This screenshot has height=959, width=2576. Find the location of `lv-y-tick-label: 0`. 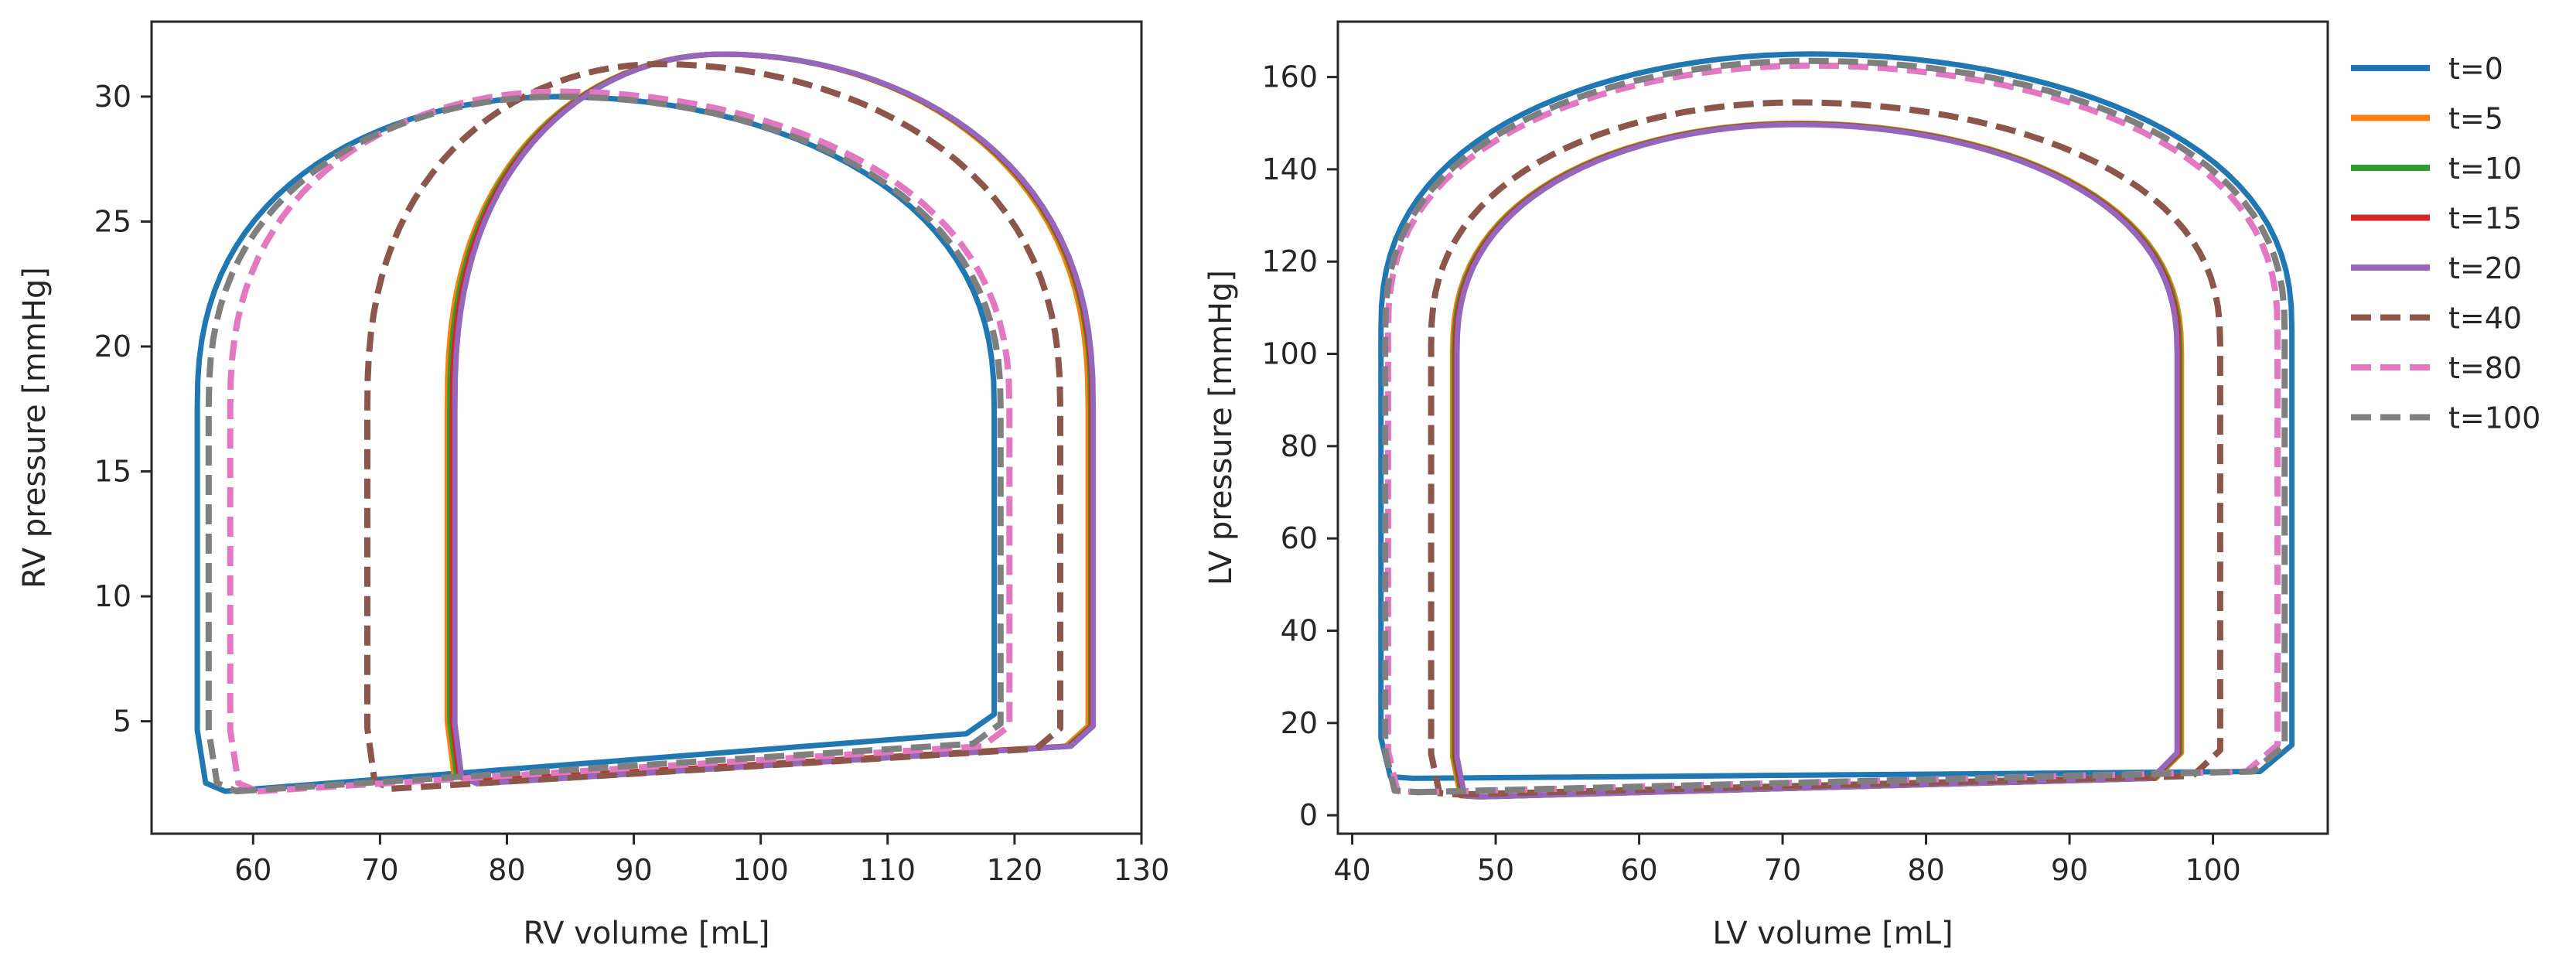

lv-y-tick-label: 0 is located at coordinates (1309, 815).